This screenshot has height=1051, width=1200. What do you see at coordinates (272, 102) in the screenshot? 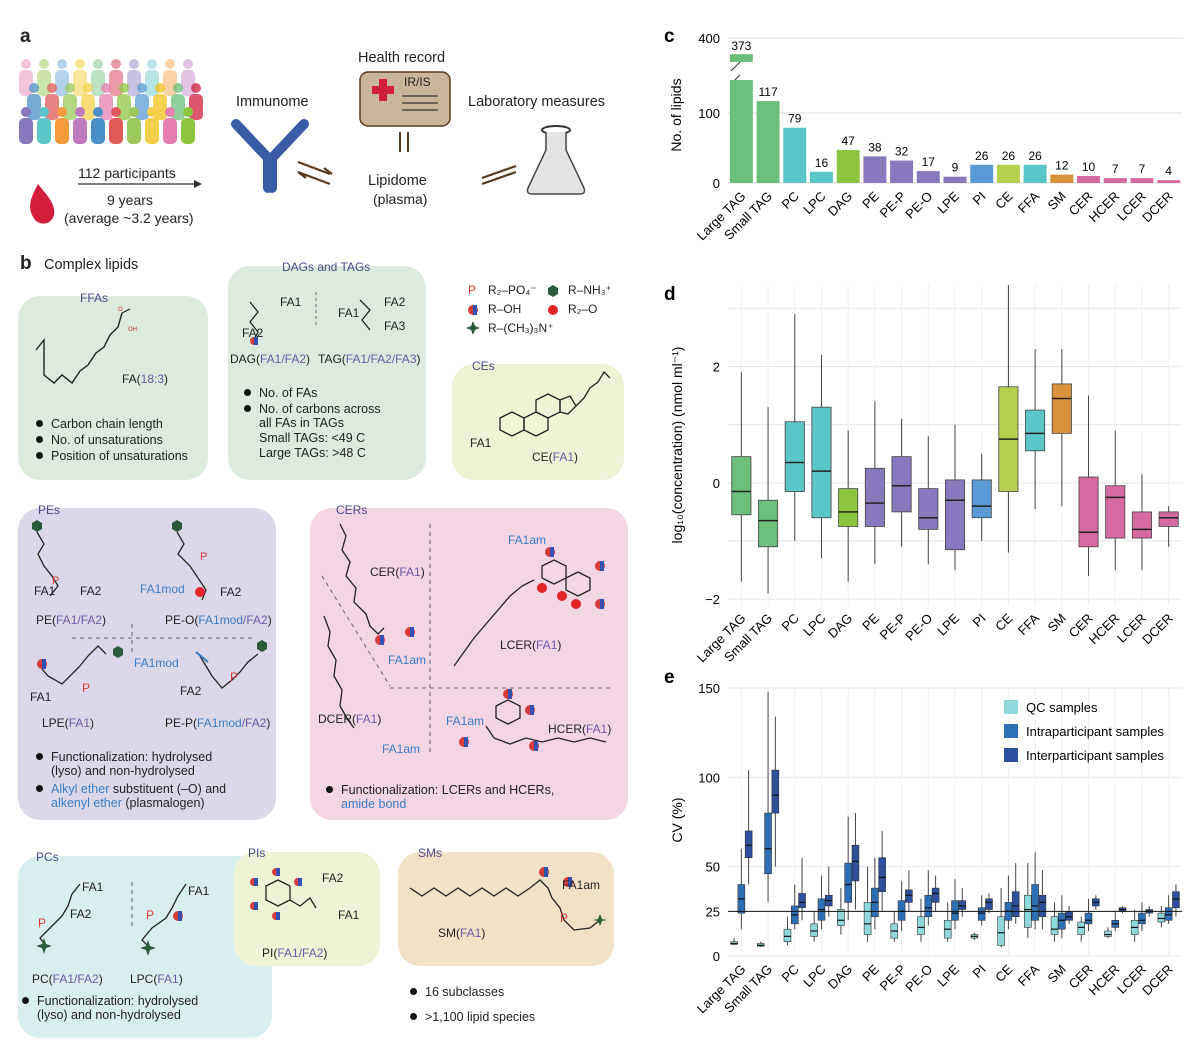
I see `immunome-label: Immunome` at bounding box center [272, 102].